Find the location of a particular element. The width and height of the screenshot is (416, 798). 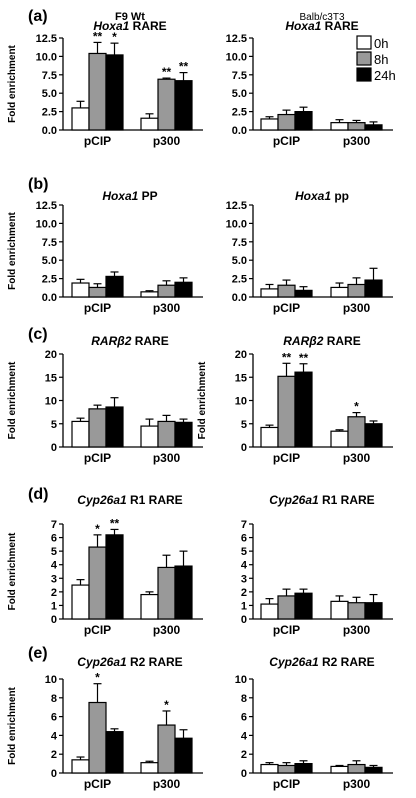

legend-swatch-24h is located at coordinates (364, 74).